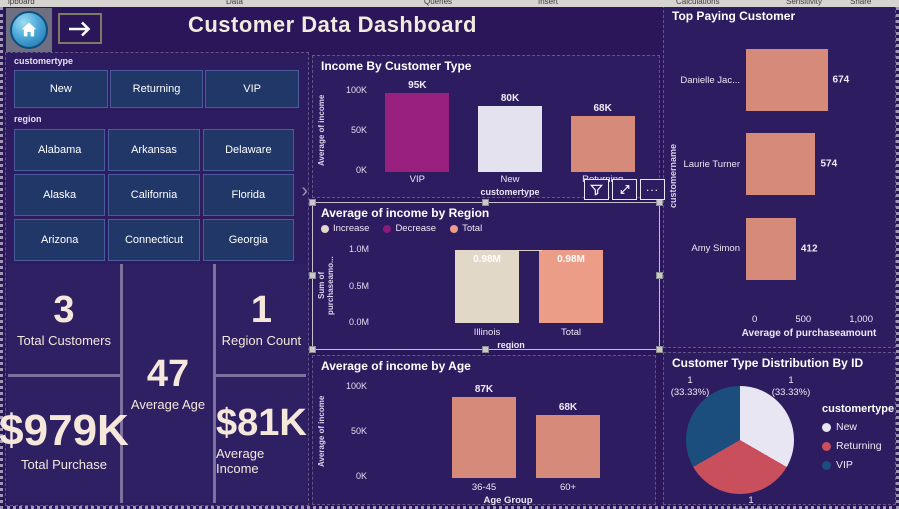 This screenshot has height=509, width=899. Describe the element at coordinates (530, 250) in the screenshot. I see `connector-line` at that location.